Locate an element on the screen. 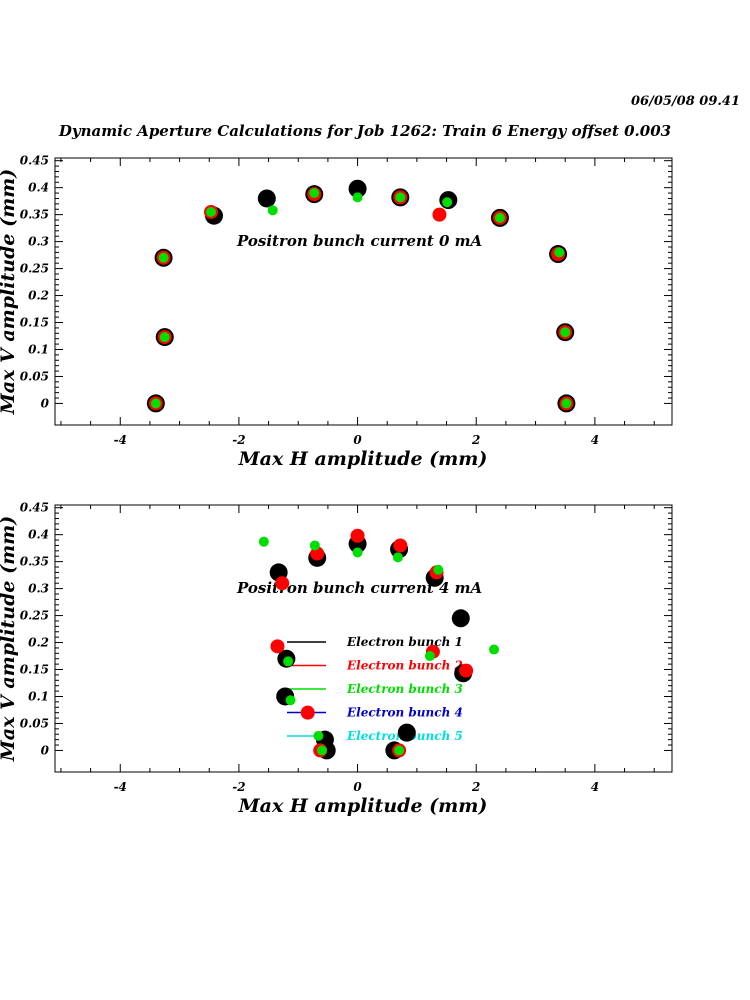 This screenshot has height=1000, width=750. legend-label-bunch-4: Electron bunch 4 is located at coordinates (404, 713).